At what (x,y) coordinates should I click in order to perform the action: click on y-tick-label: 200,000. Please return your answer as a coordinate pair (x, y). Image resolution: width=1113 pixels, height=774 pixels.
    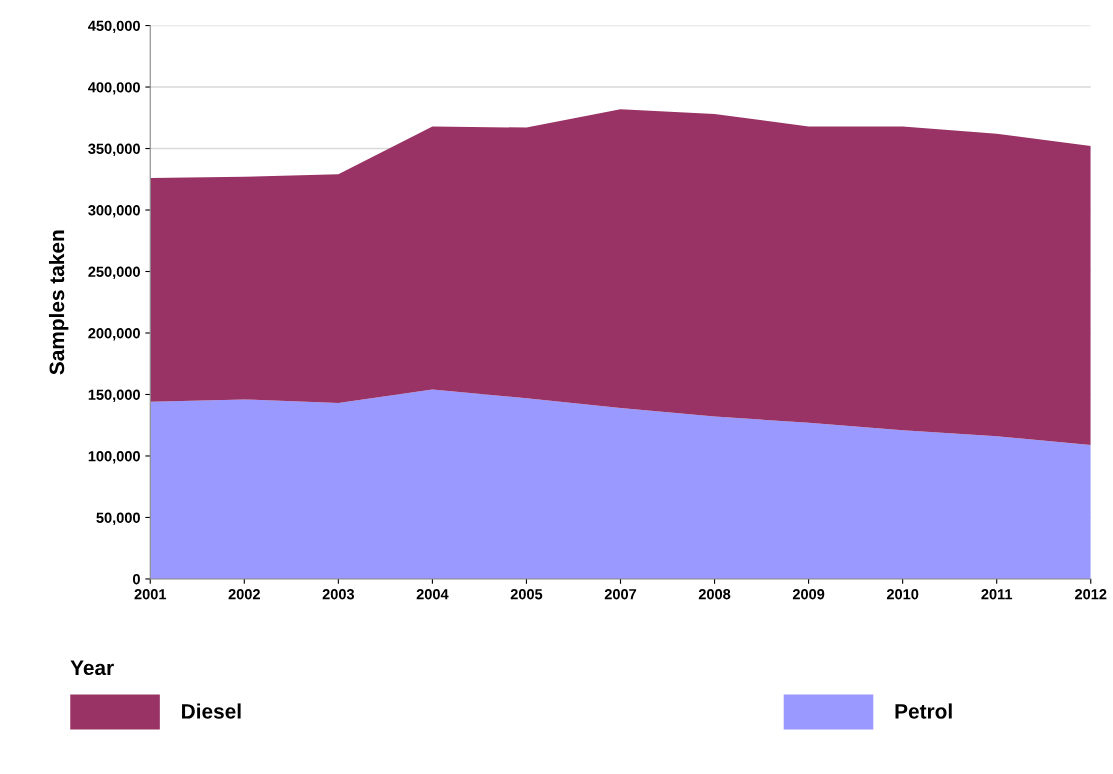
    Looking at the image, I should click on (114, 334).